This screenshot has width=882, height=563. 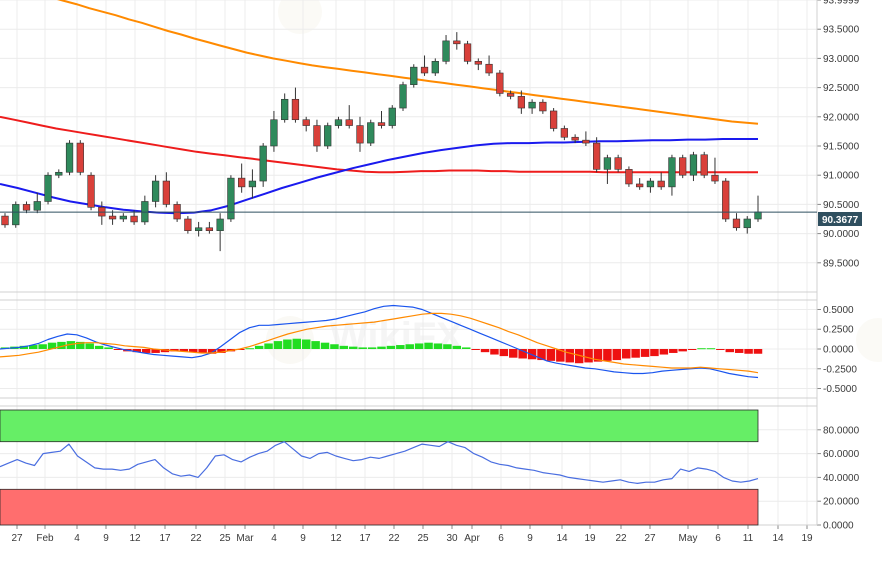 I want to click on x-tick-label: 19, so click(x=807, y=538).